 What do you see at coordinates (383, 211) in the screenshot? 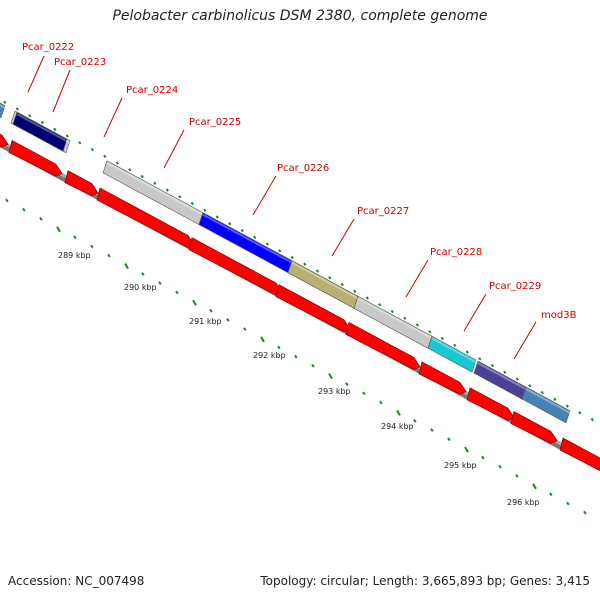
I see `gene-label: Pcar_0227` at bounding box center [383, 211].